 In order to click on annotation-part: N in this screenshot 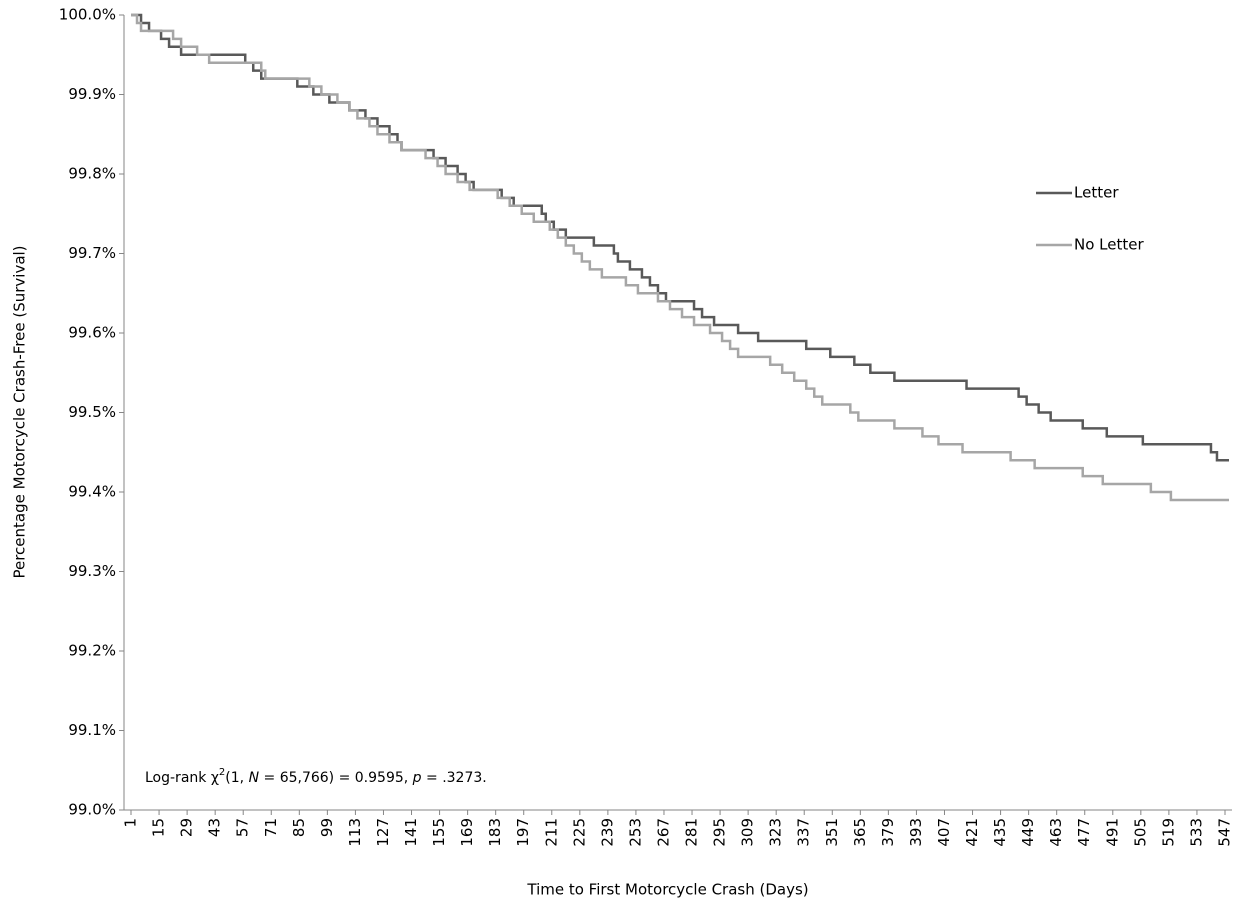, I will do `click(254, 778)`.